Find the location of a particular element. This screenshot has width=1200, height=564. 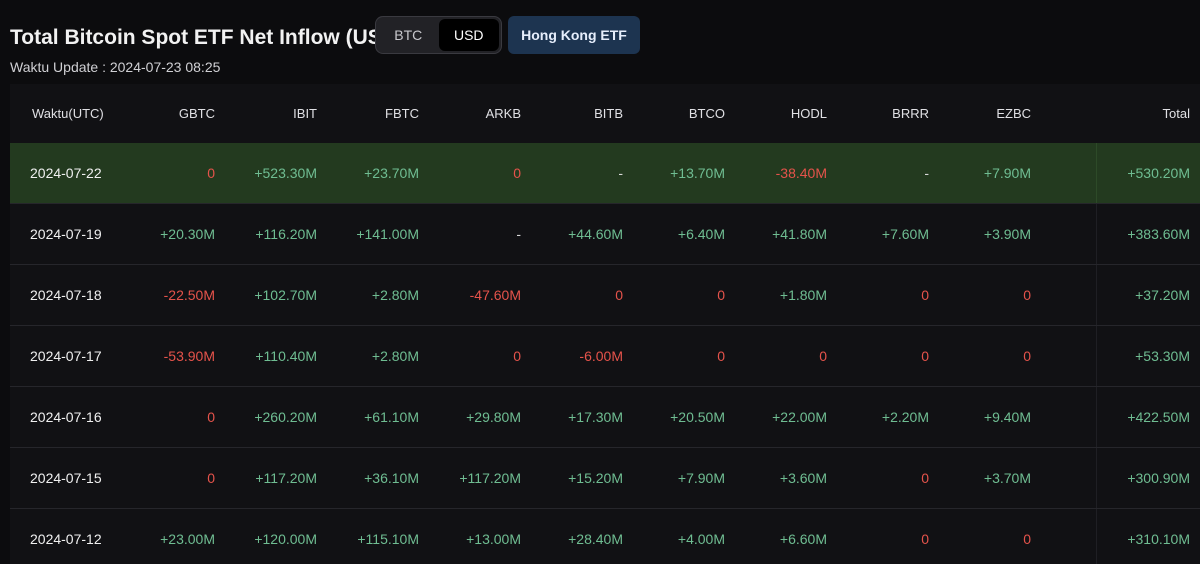

update-time: Waktu Update : 2024-07-23 08:25 is located at coordinates (115, 67).